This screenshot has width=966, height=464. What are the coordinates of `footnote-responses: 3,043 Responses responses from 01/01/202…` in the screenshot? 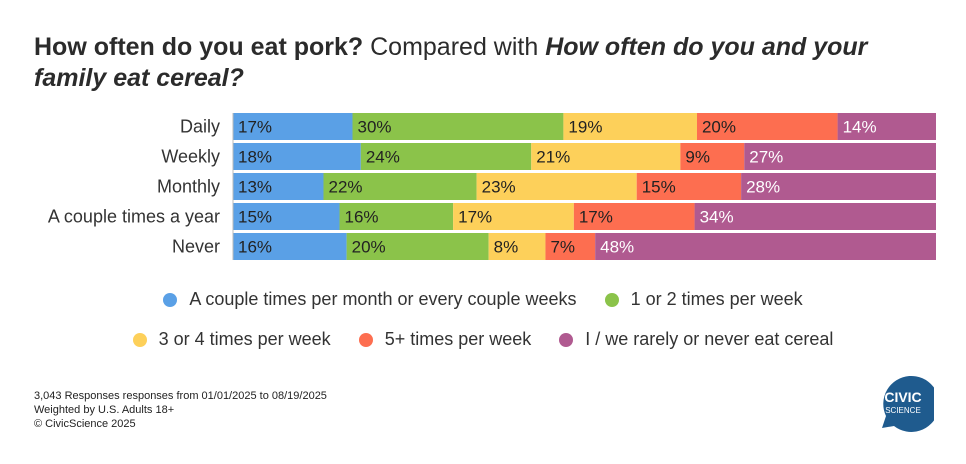 It's located at (180, 396).